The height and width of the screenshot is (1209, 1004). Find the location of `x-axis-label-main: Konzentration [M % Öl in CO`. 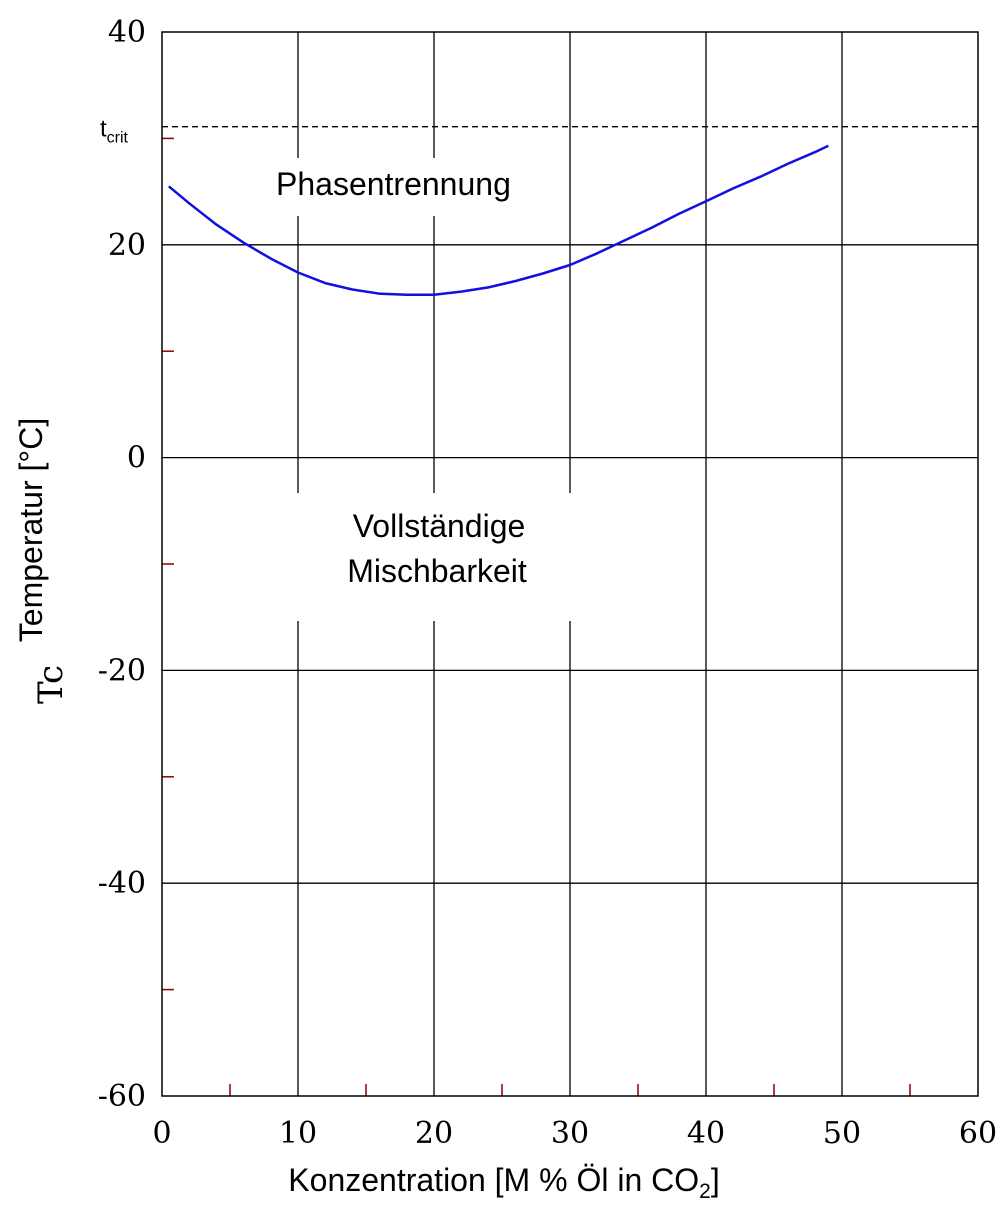

x-axis-label-main: Konzentration [M % Öl in CO is located at coordinates (493, 1180).